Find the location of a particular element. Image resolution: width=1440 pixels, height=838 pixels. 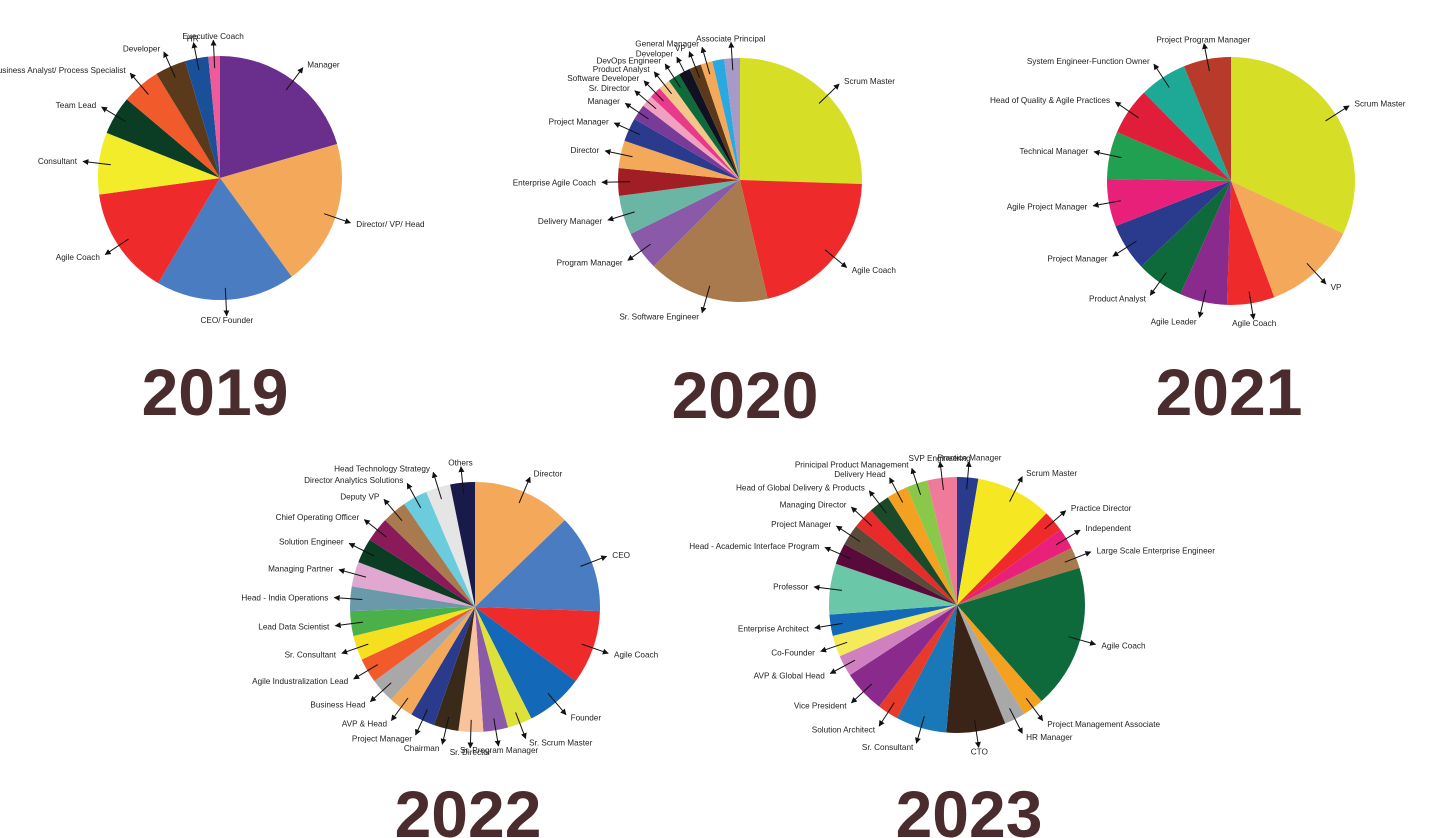

slice-label: Practice Manager is located at coordinates (969, 458).